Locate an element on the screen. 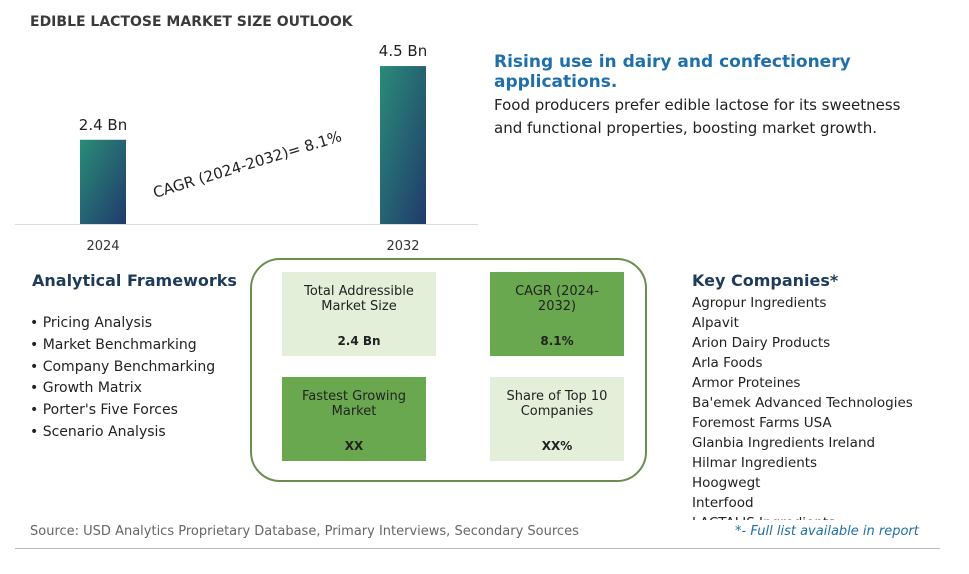 Image resolution: width=969 pixels, height=574 pixels. metric-value: XX is located at coordinates (354, 446).